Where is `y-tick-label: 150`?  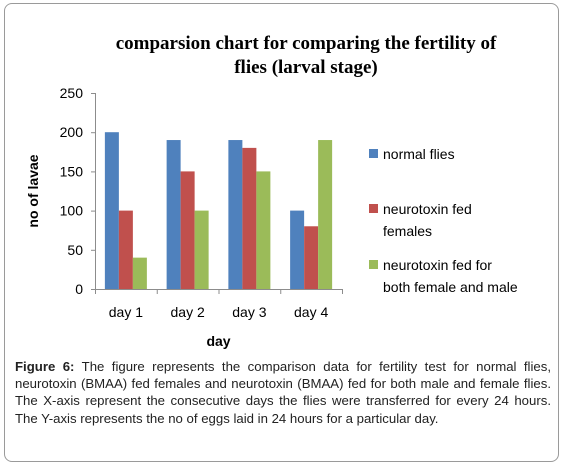
y-tick-label: 150 is located at coordinates (72, 171).